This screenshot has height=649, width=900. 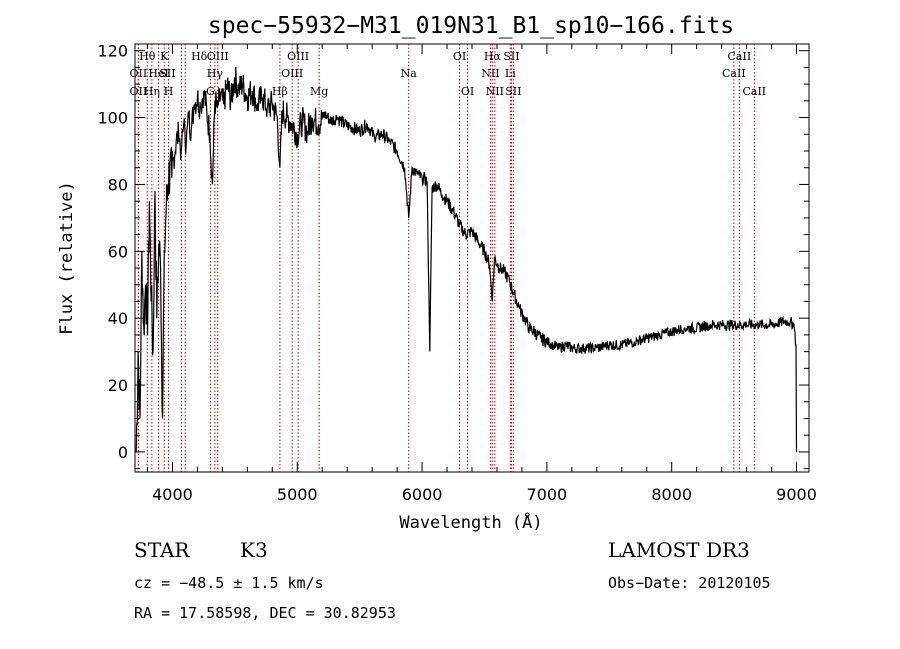 I want to click on line-label-3: Hη, so click(x=152, y=91).